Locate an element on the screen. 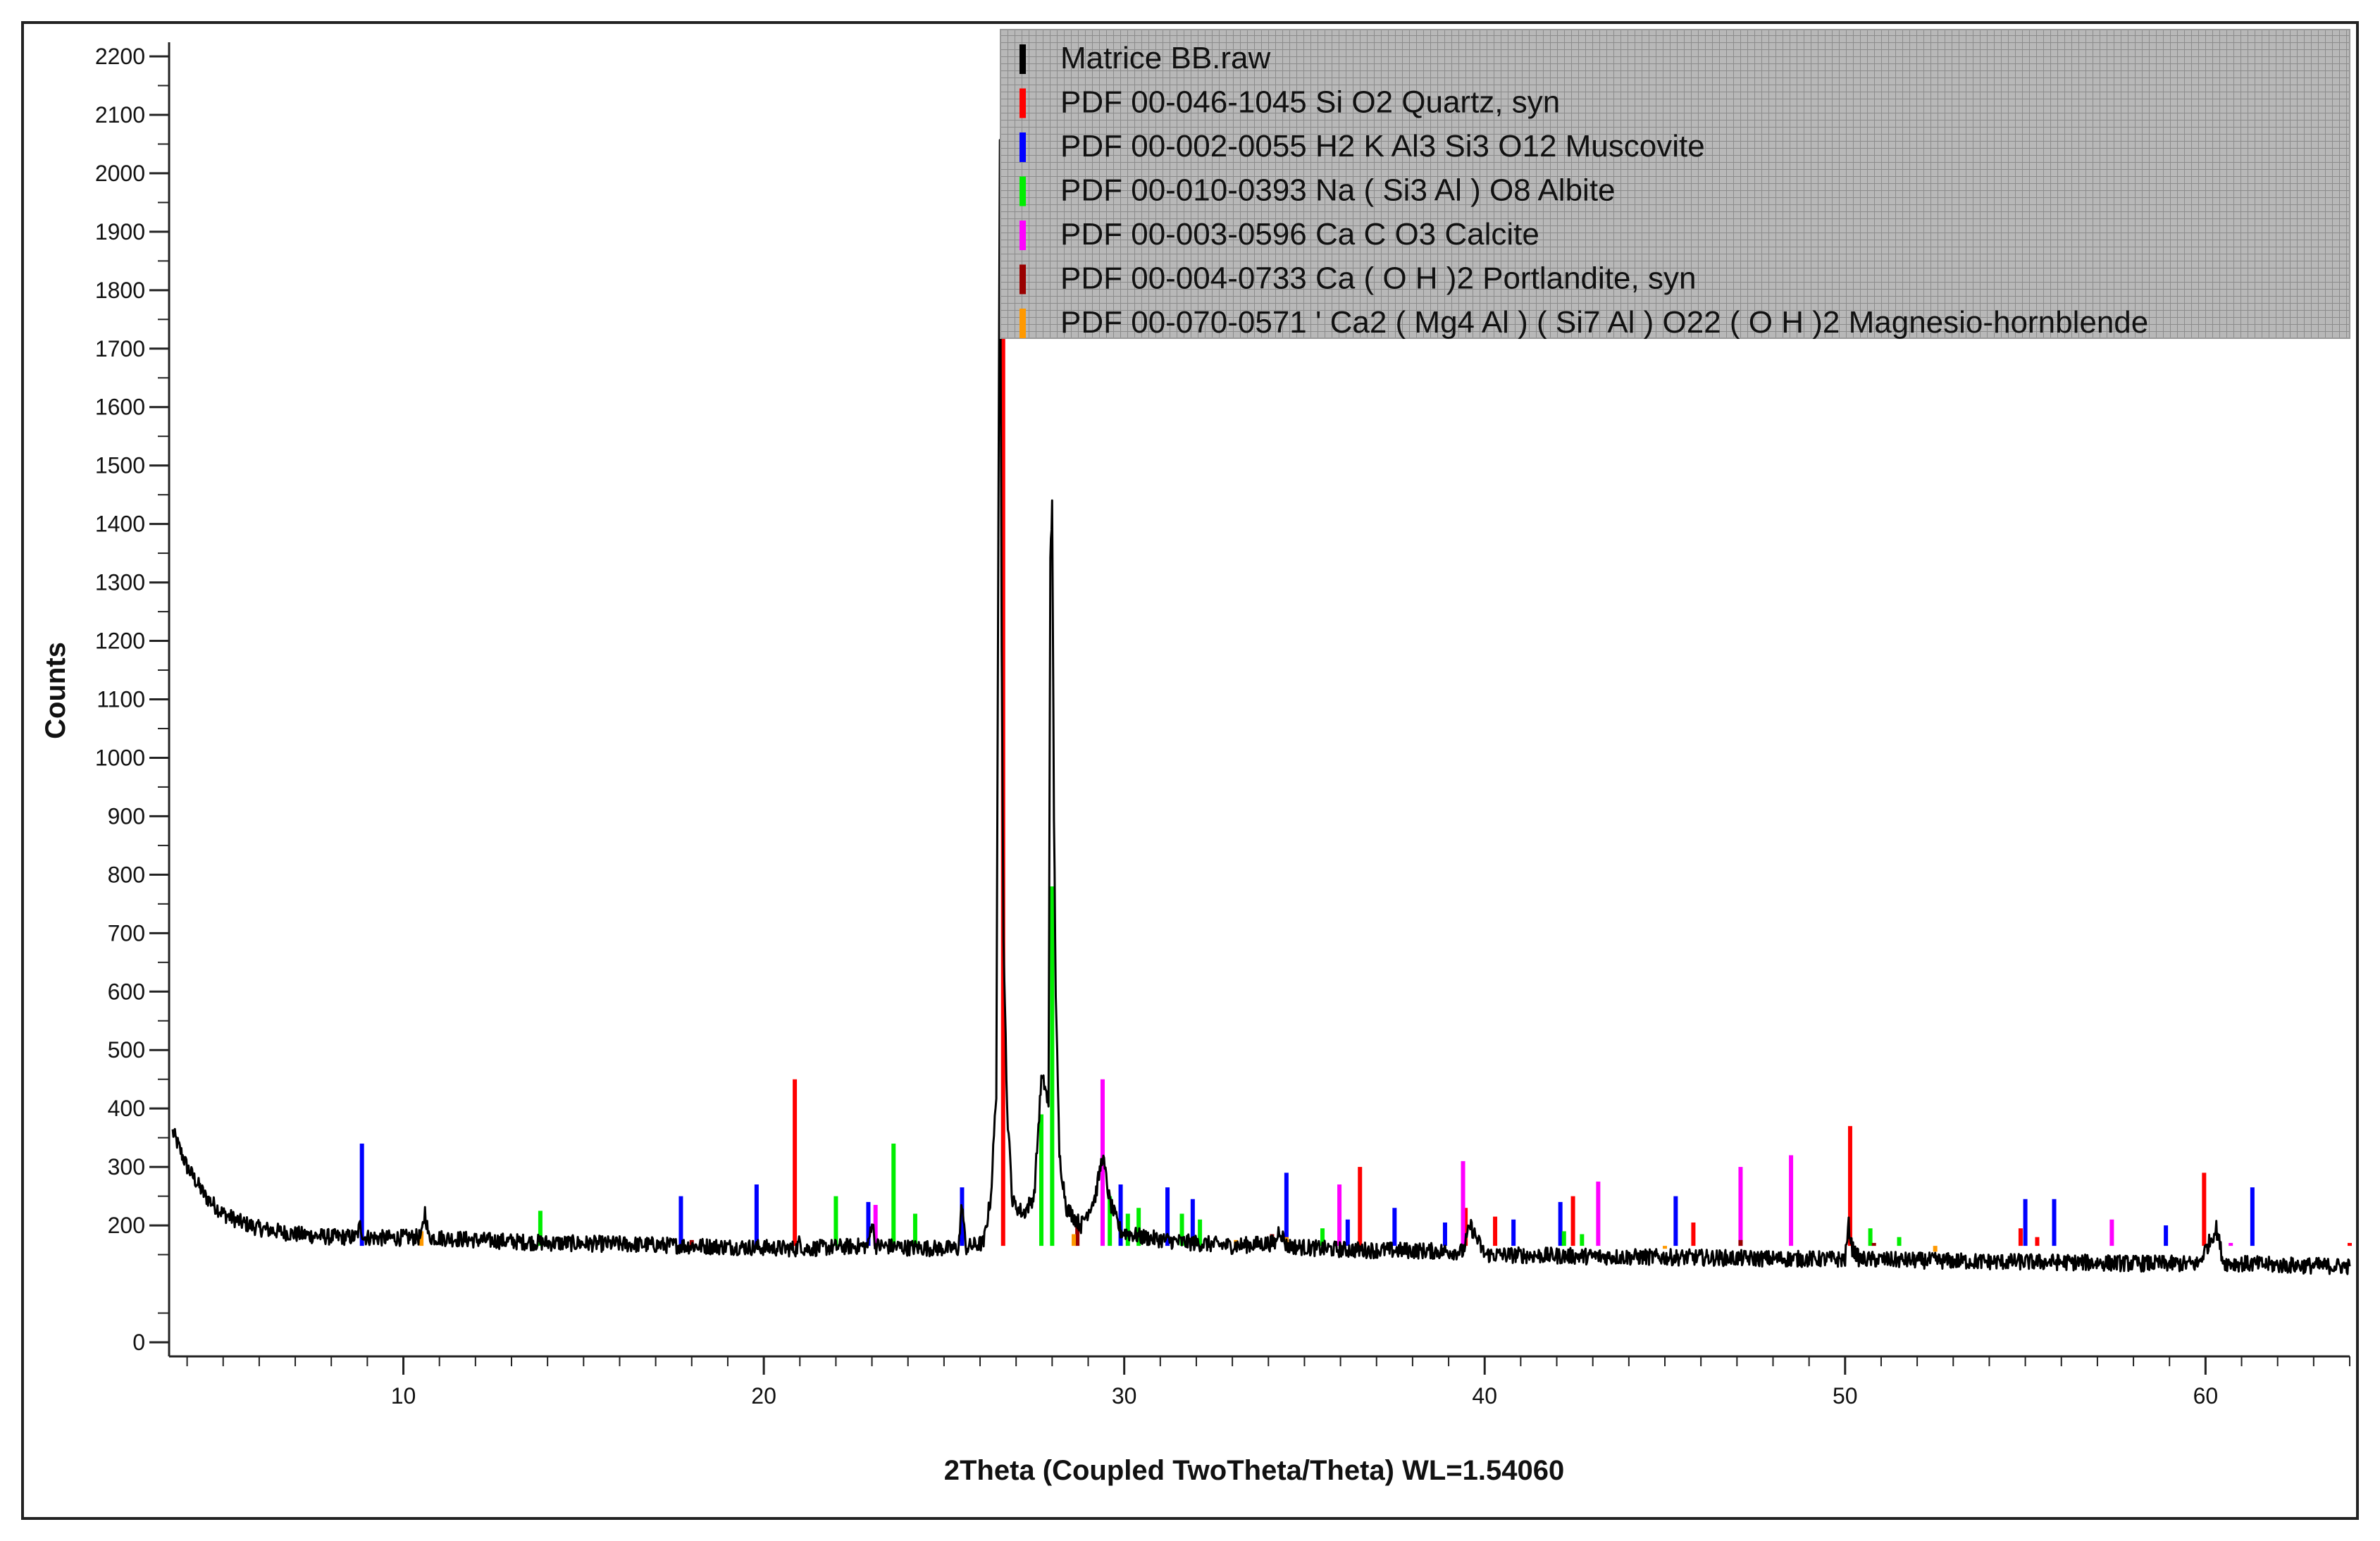  x-tick-label: 40 is located at coordinates (1484, 1396).